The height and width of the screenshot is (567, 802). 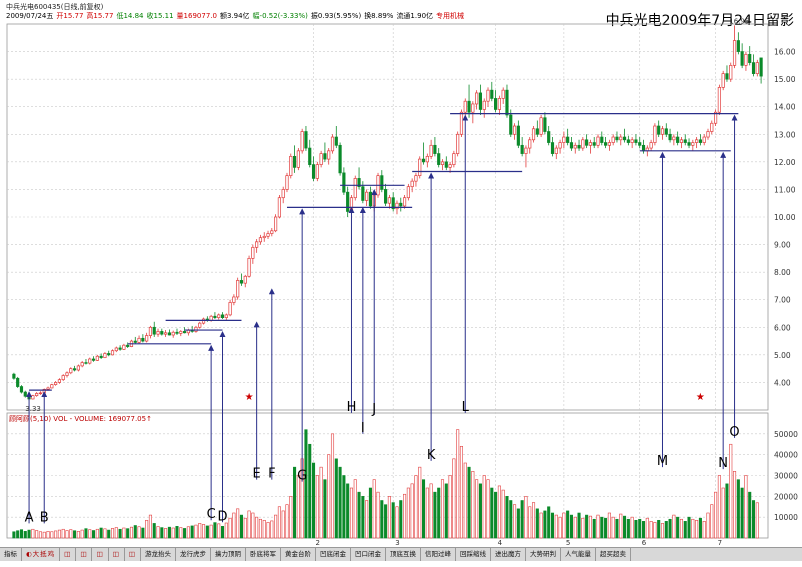 I want to click on indicator-tab: 大势研判, so click(x=543, y=554).